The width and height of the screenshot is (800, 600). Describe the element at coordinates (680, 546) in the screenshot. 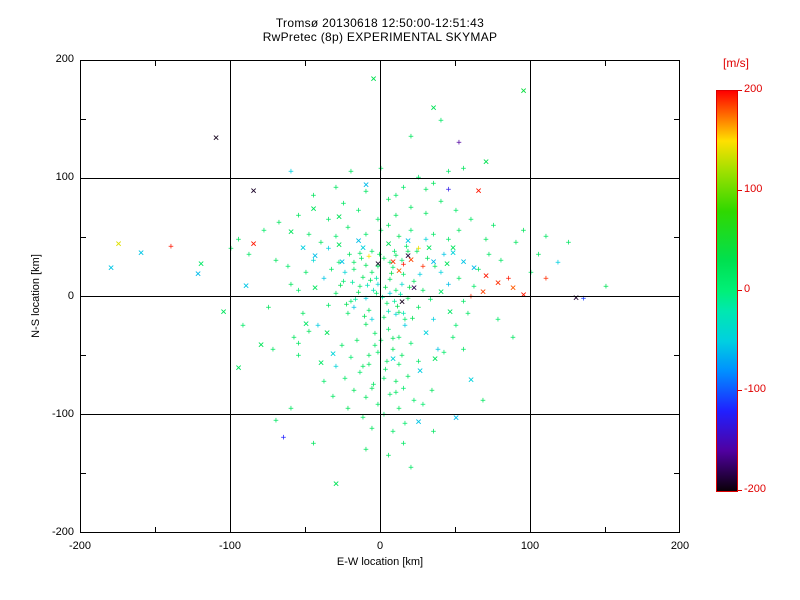

I see `x-tick-label: 200` at that location.